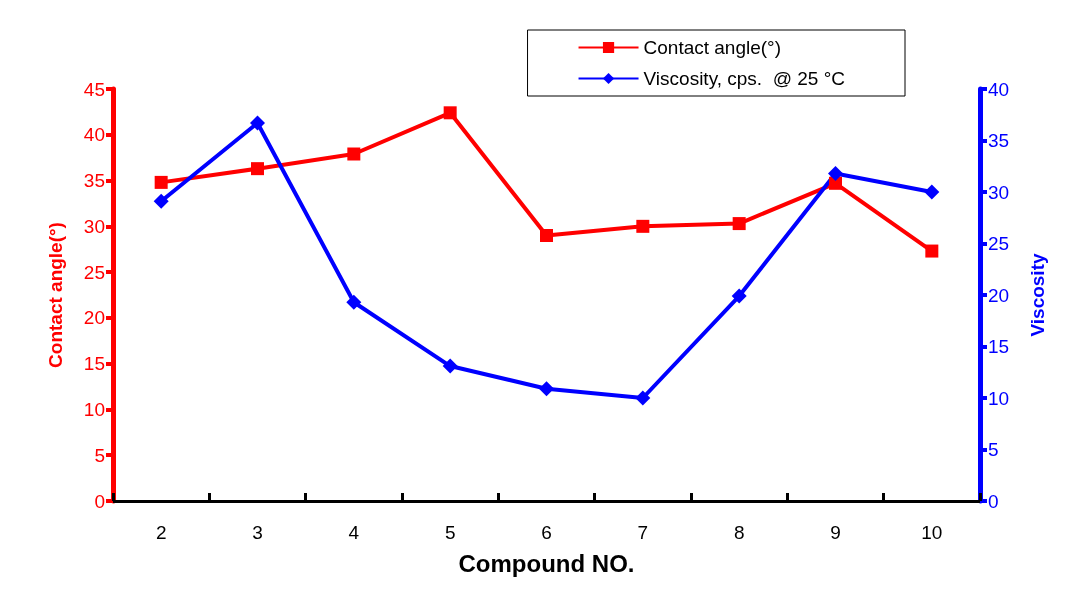 Image resolution: width=1083 pixels, height=597 pixels. I want to click on y-tick-label: 0, so click(99, 501).